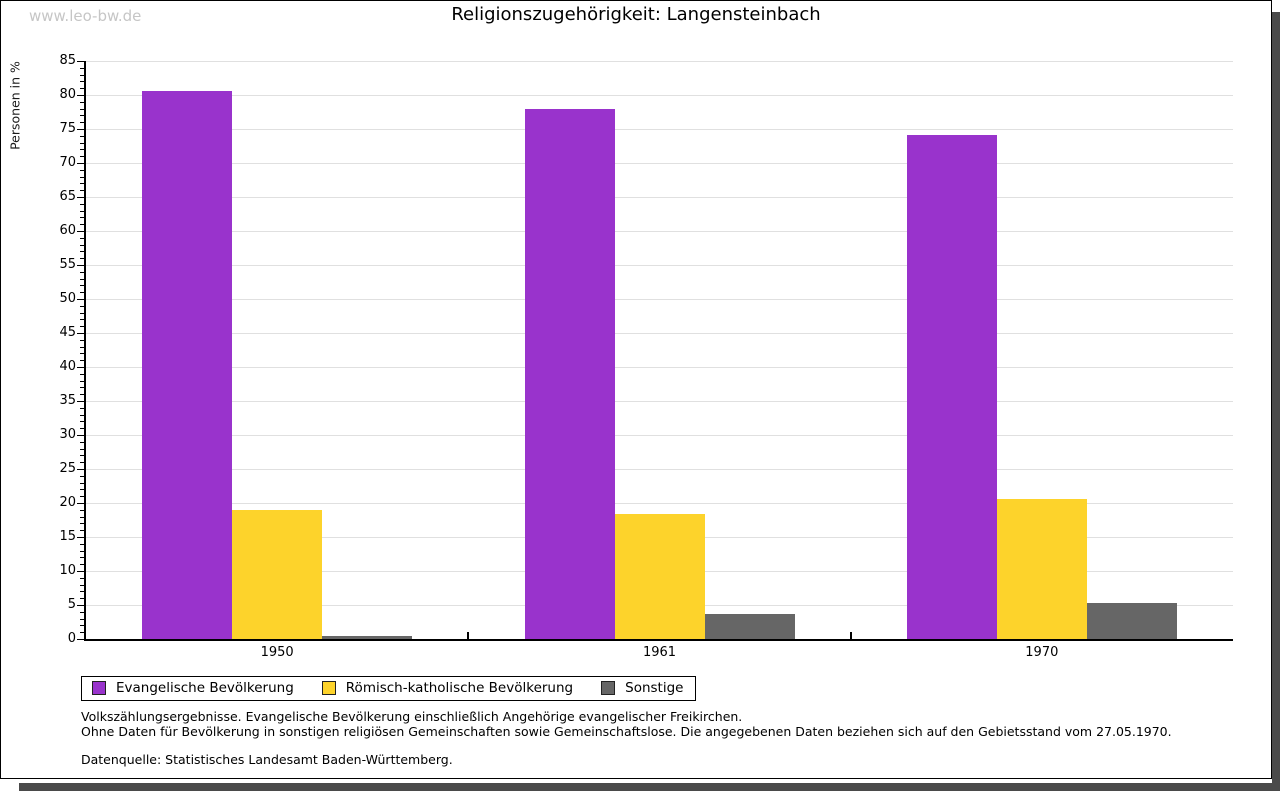 The image size is (1280, 791). Describe the element at coordinates (569, 374) in the screenshot. I see `bar-Evangelische Bevölkerung-1961` at that location.